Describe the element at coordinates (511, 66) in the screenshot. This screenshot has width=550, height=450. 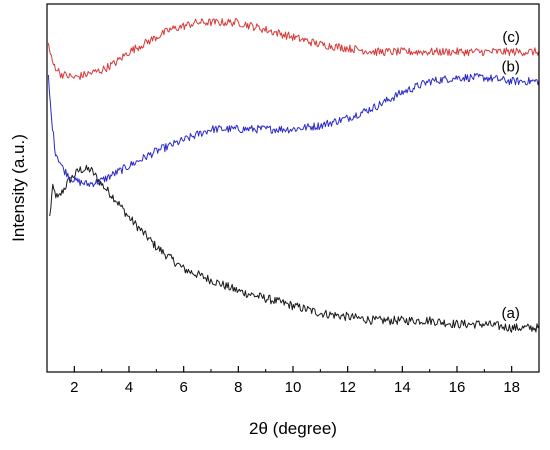
I see `series-label: (b)` at that location.